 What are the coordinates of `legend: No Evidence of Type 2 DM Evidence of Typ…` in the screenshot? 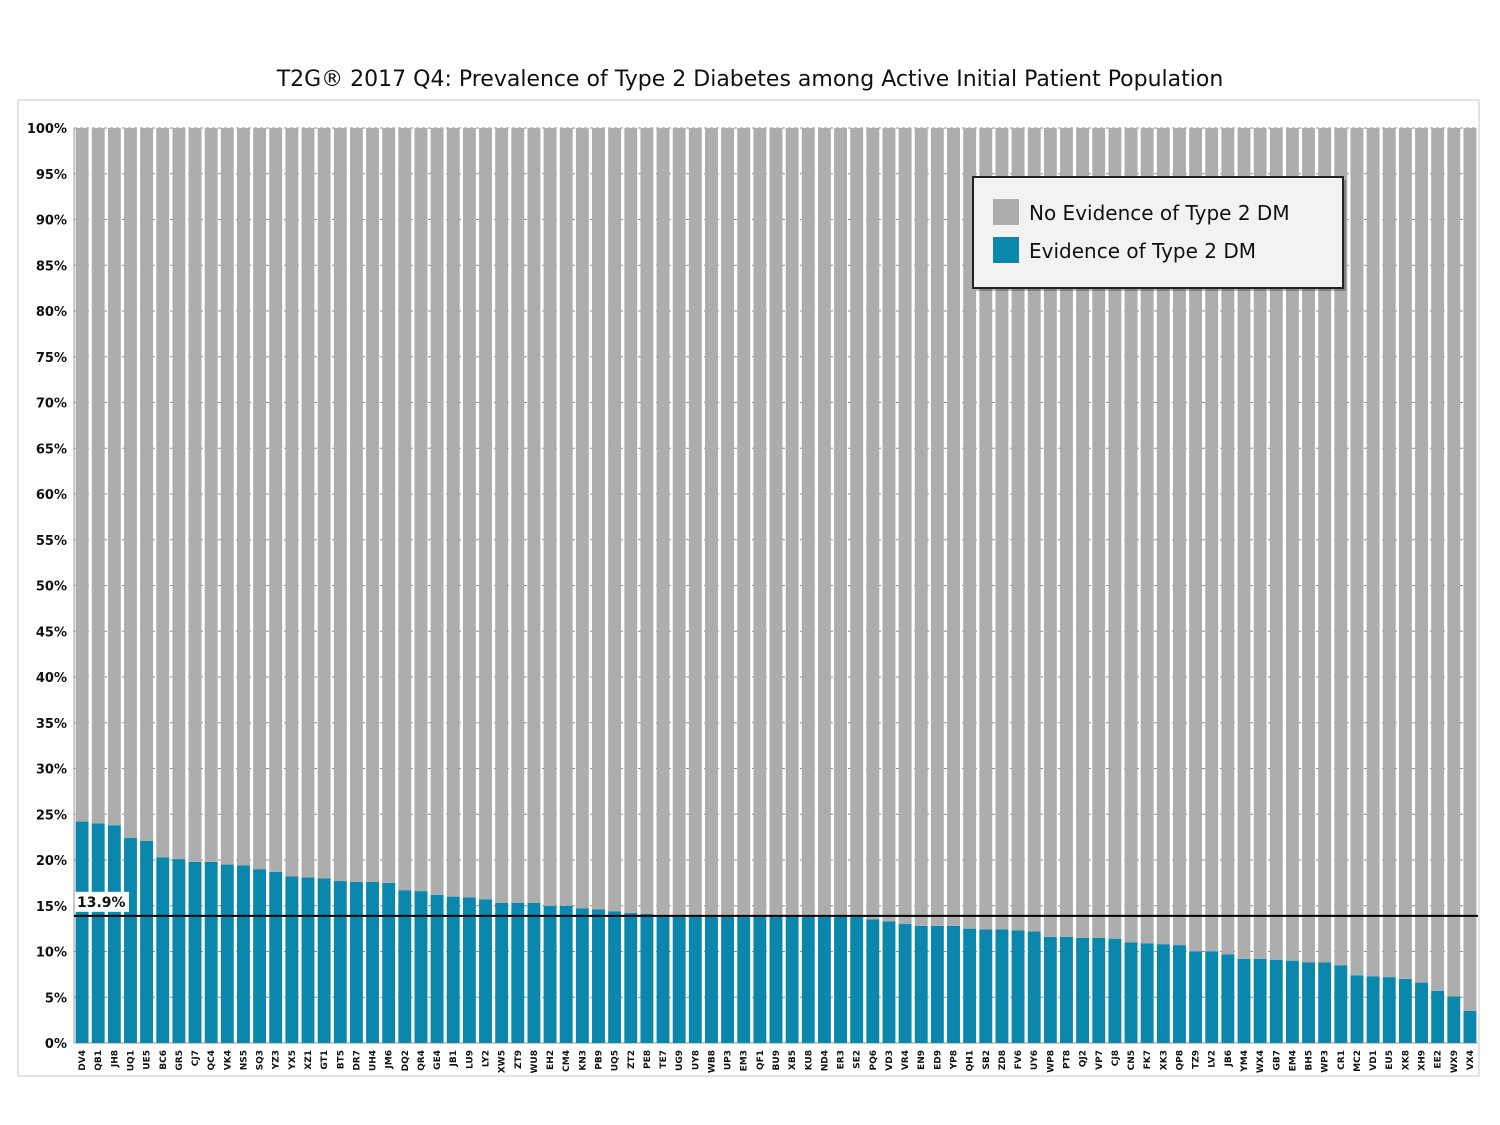 It's located at (1159, 233).